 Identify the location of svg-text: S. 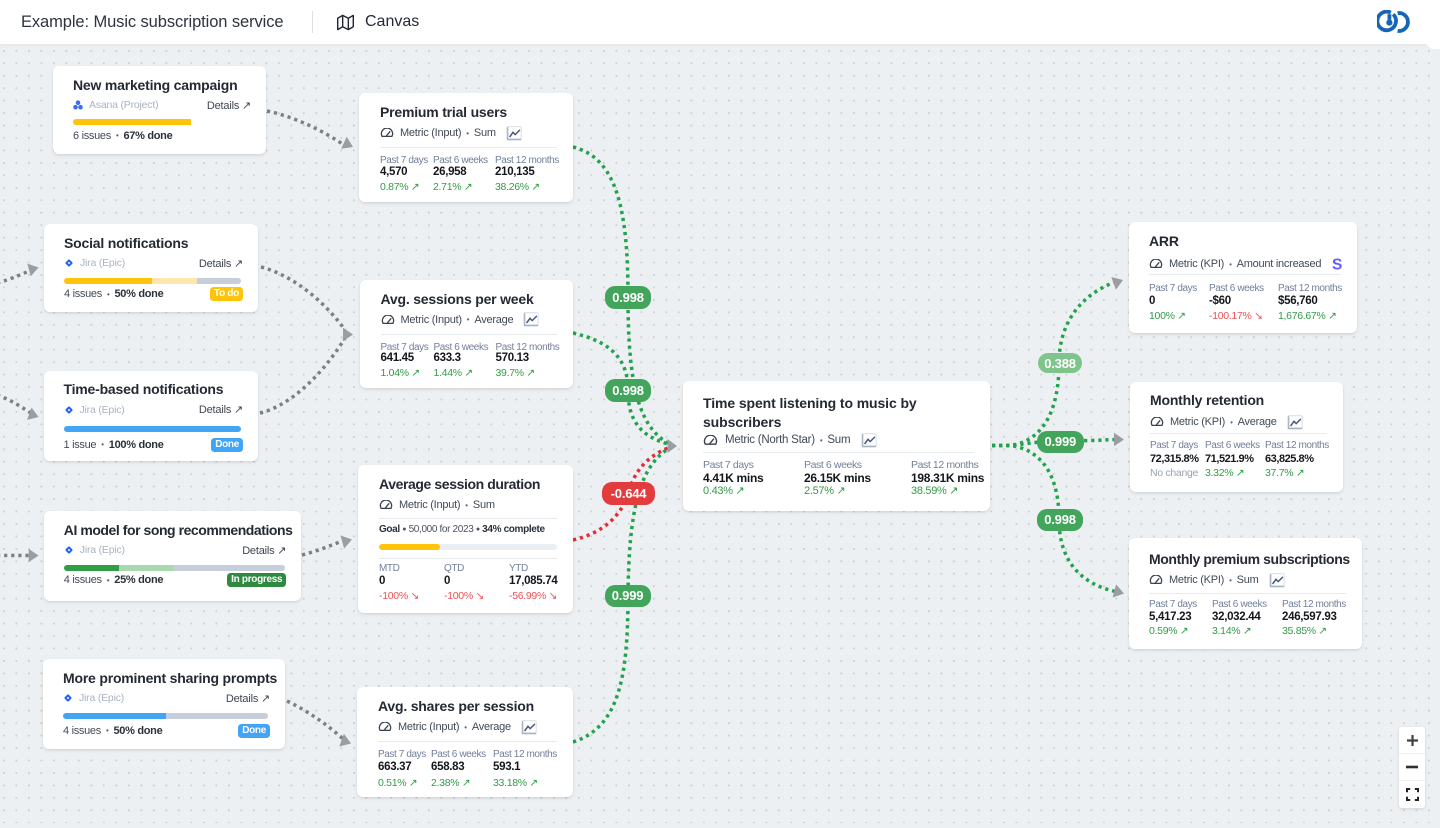
(1337, 264).